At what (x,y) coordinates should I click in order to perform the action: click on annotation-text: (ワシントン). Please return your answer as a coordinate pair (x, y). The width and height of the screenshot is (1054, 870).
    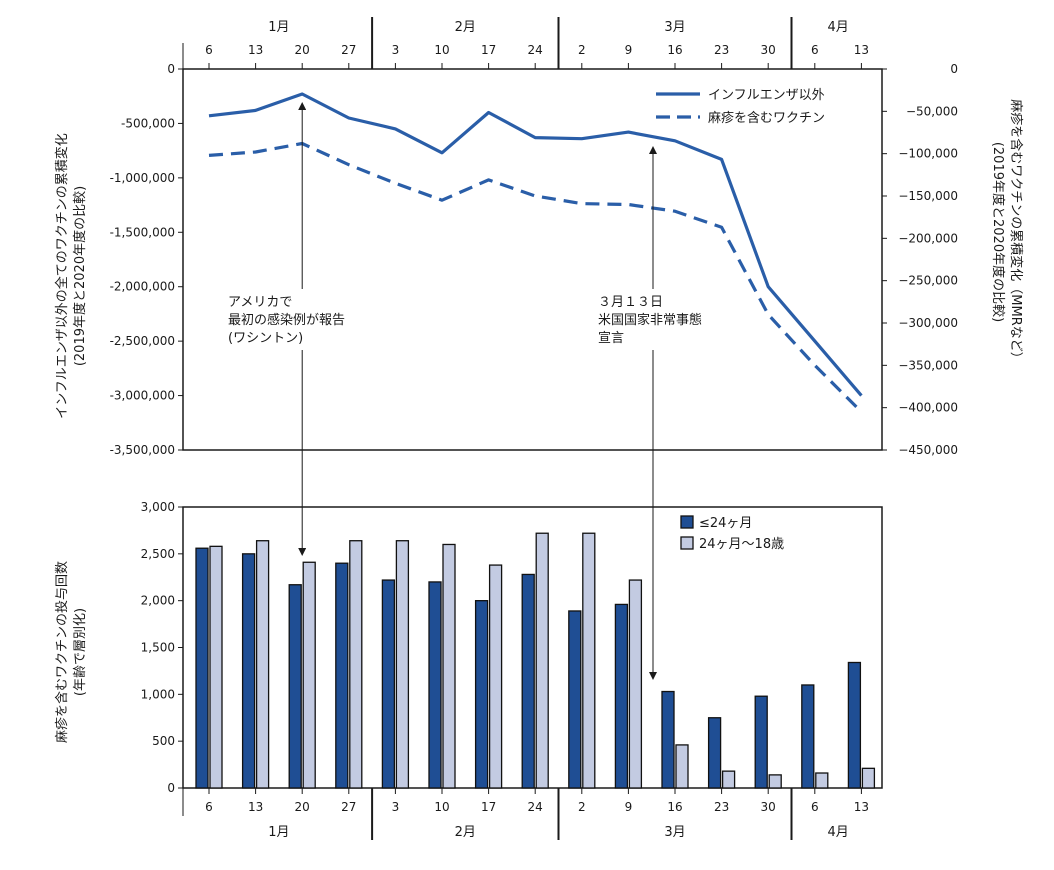
    Looking at the image, I should click on (265, 338).